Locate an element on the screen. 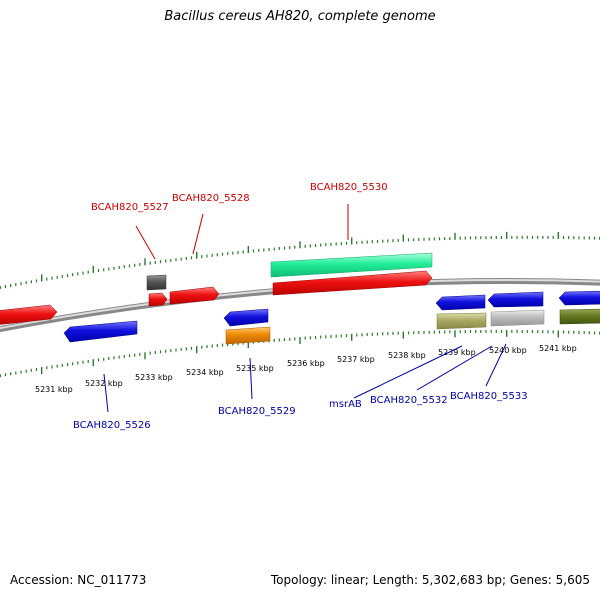 The image size is (600, 600). gene-label: msrAB is located at coordinates (345, 404).